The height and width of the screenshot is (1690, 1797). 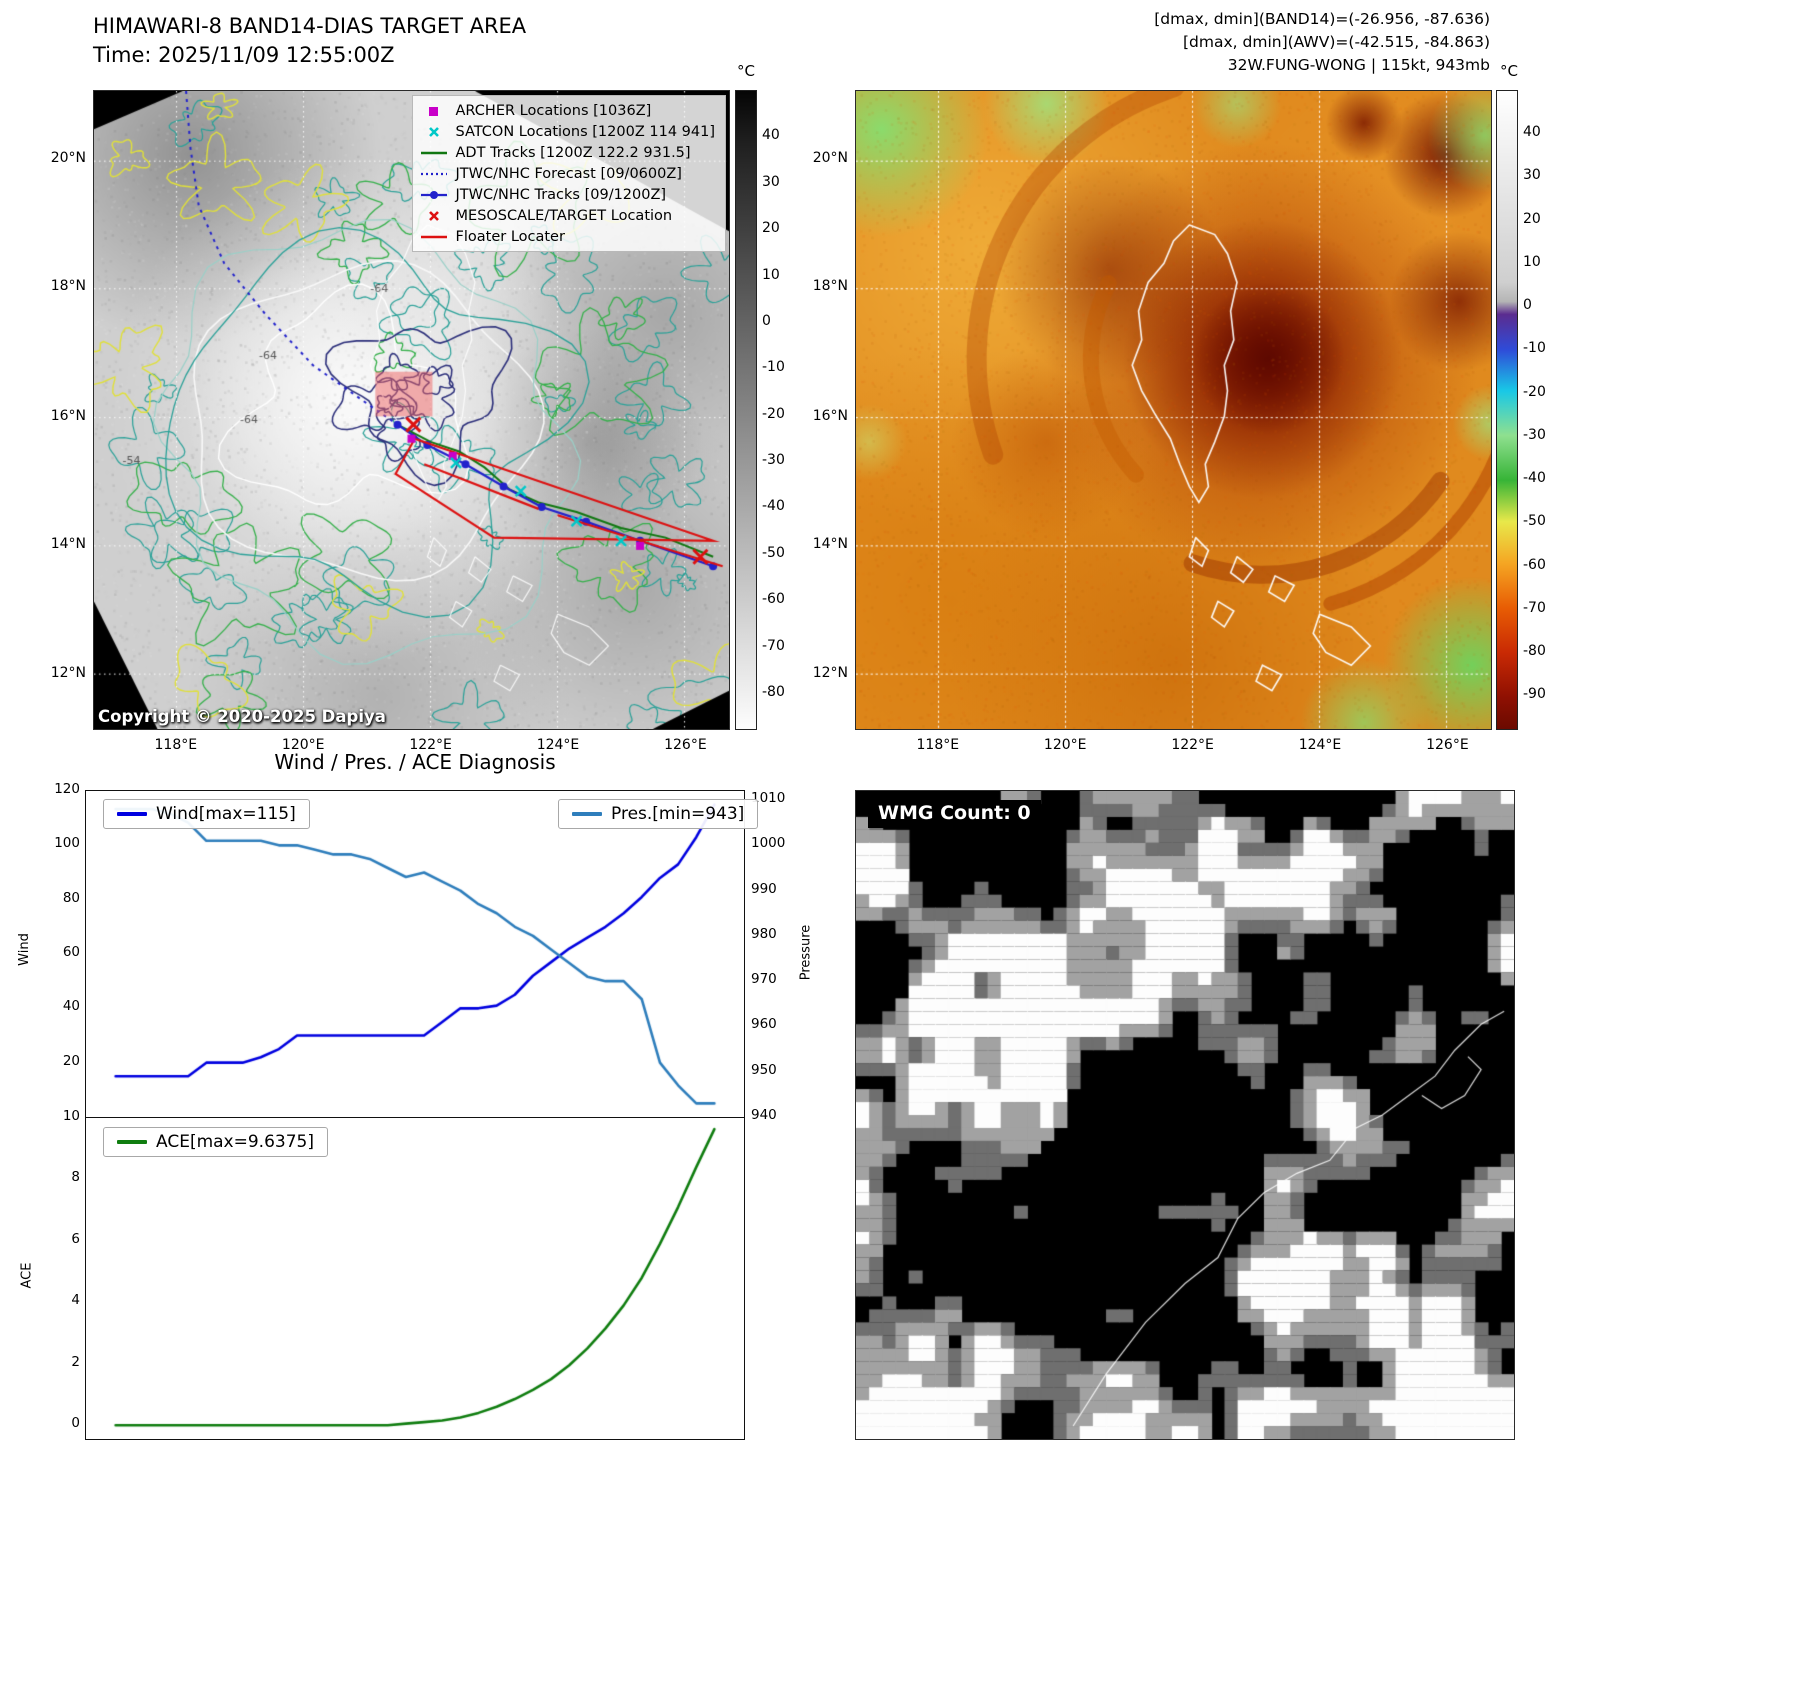 I want to click on wind-ytick-label: 60, so click(x=71, y=952).